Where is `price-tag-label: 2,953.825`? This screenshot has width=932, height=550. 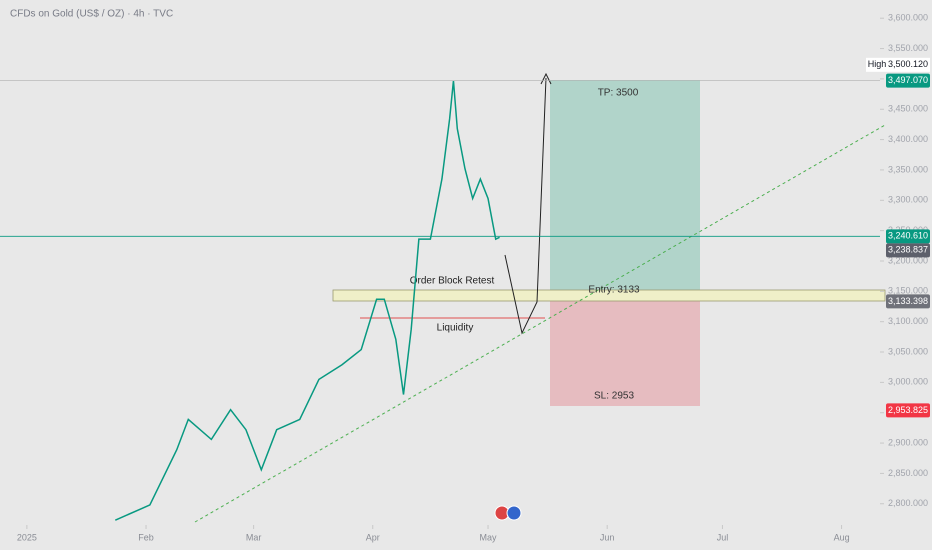 price-tag-label: 2,953.825 is located at coordinates (908, 410).